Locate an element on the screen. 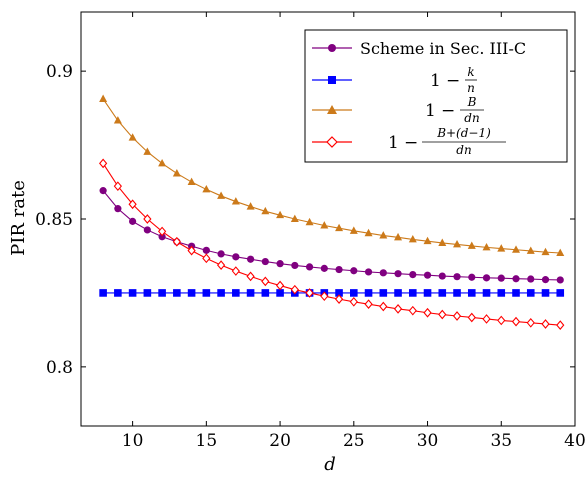  legend-entry-bd1-over-dn: 1 − B+(d−1) dn is located at coordinates (409, 141).